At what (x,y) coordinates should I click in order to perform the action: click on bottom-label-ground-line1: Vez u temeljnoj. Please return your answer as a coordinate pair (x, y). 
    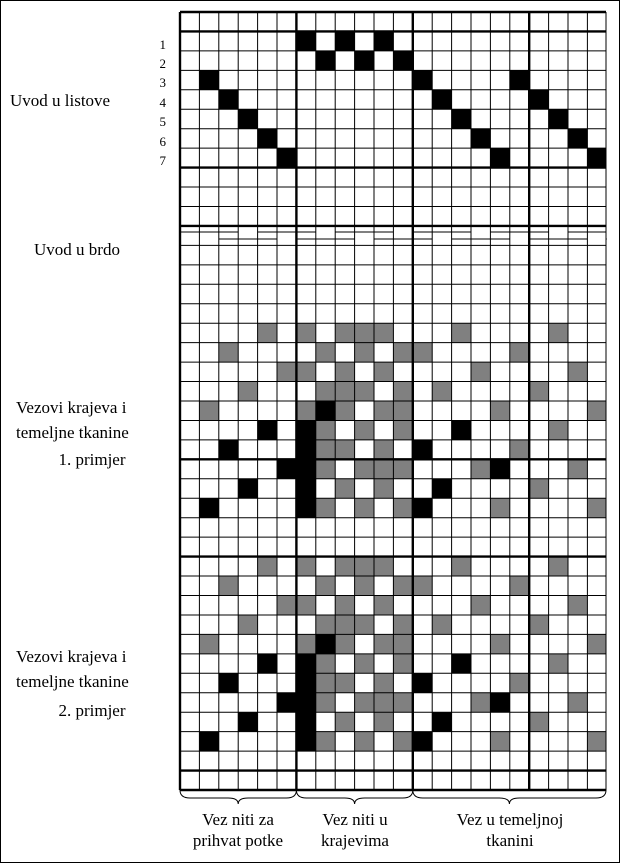
    Looking at the image, I should click on (510, 819).